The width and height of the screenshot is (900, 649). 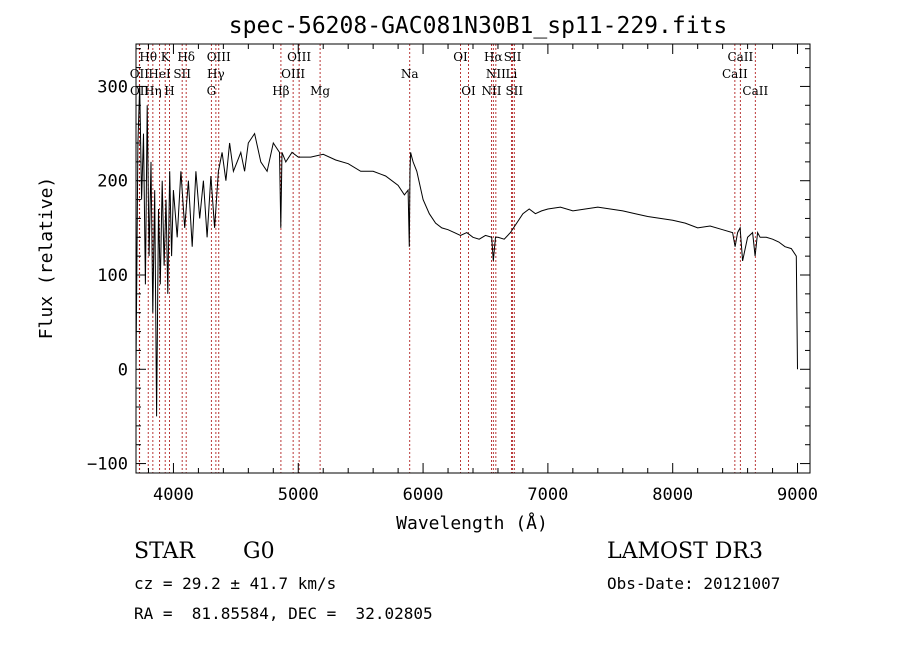 I want to click on y-tick-label-1: 0, so click(x=123, y=370).